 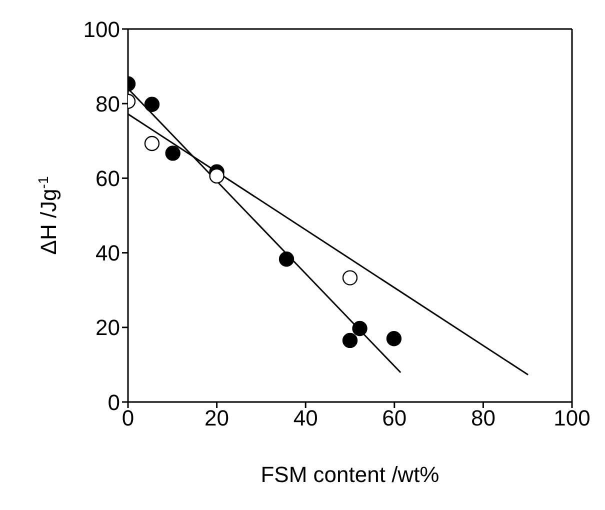 I want to click on y-tick-label: 40, so click(x=108, y=253).